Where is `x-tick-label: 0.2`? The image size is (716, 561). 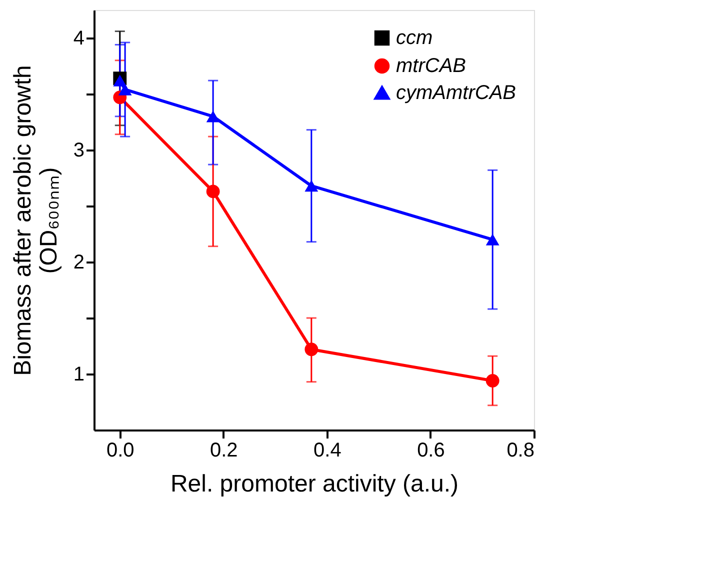
x-tick-label: 0.2 is located at coordinates (224, 451).